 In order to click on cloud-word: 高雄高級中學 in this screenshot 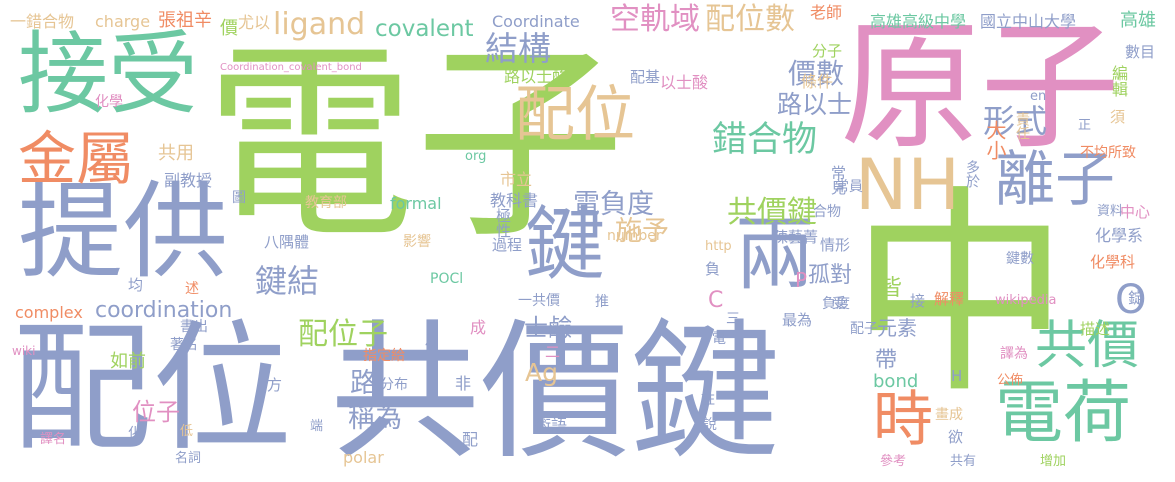, I will do `click(918, 21)`.